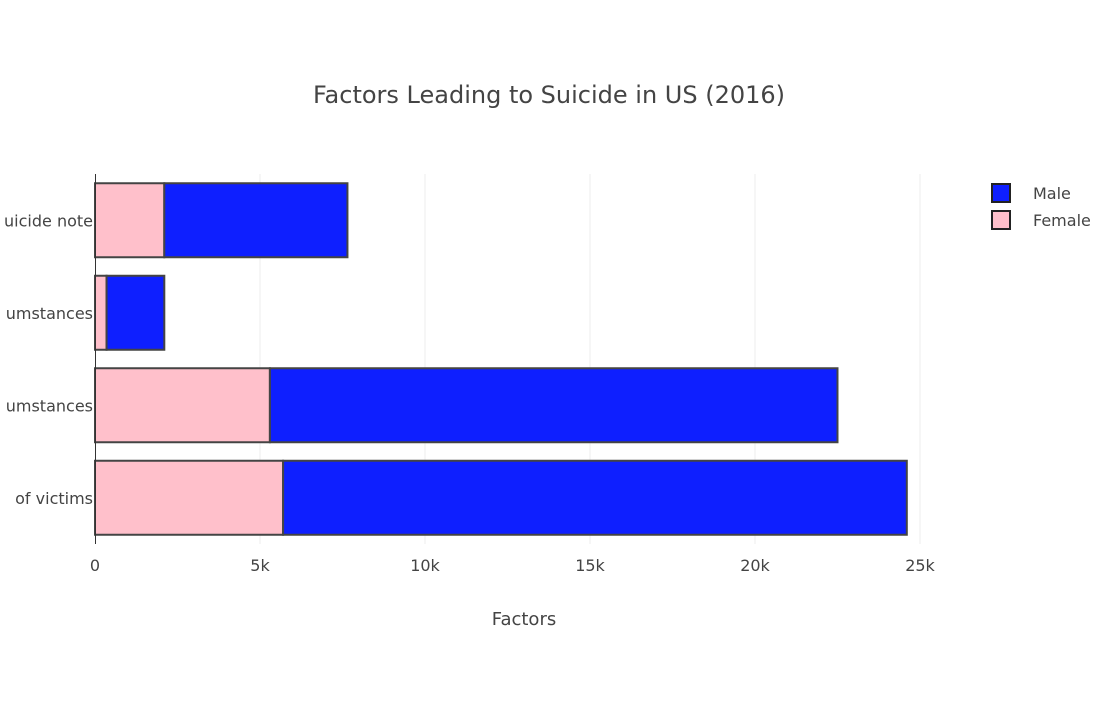 This screenshot has width=1111, height=719. What do you see at coordinates (1062, 220) in the screenshot?
I see `legend-label: Female` at bounding box center [1062, 220].